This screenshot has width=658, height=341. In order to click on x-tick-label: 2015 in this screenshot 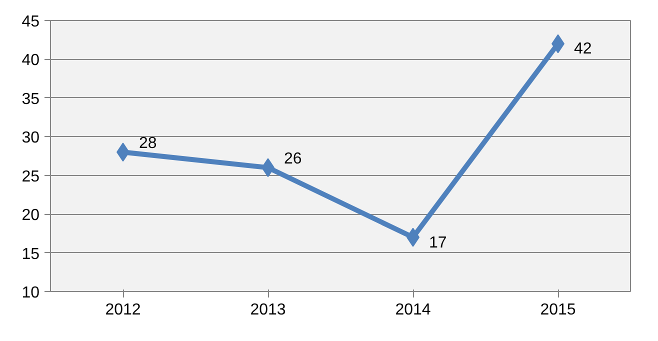, I will do `click(558, 310)`.